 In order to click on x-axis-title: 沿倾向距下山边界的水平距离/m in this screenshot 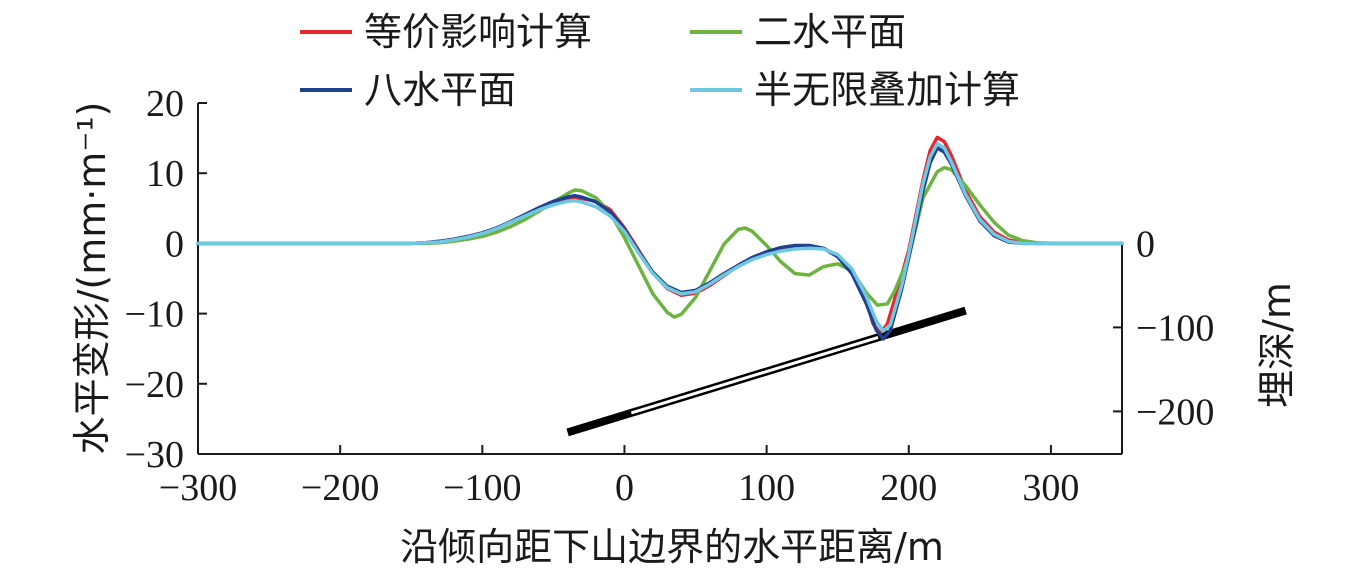, I will do `click(672, 547)`.